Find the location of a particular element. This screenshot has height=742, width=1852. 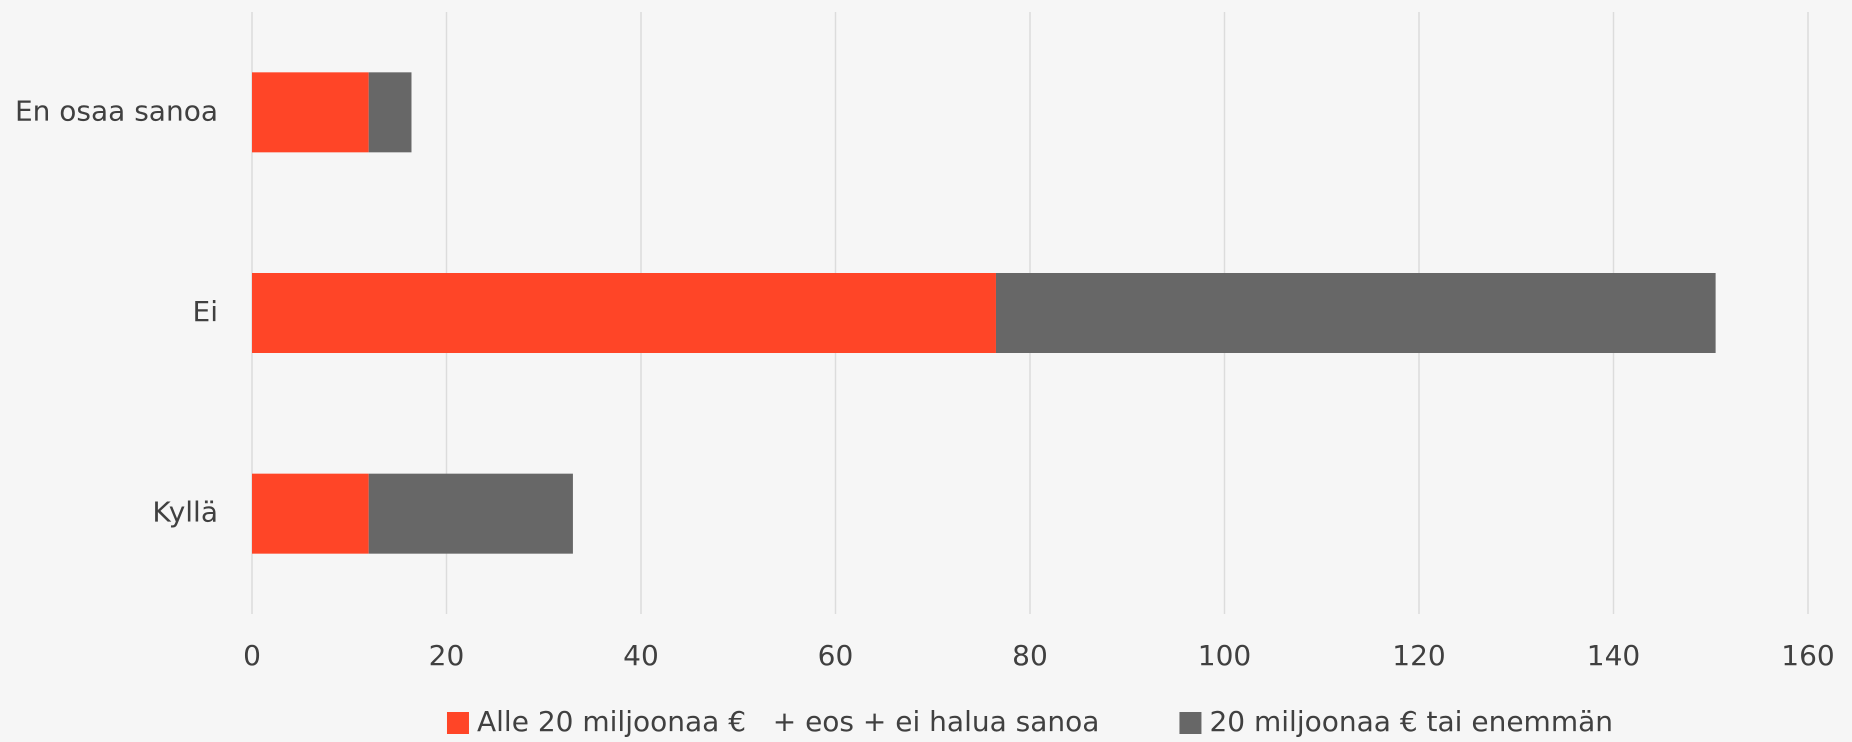

x-tick-label: 100 is located at coordinates (1224, 655).